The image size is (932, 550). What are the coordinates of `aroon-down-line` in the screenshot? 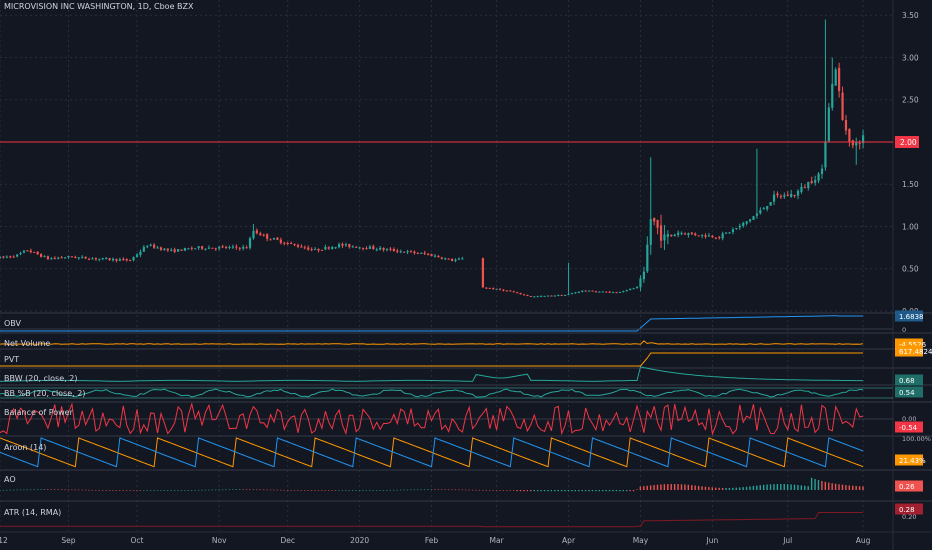 It's located at (432, 452).